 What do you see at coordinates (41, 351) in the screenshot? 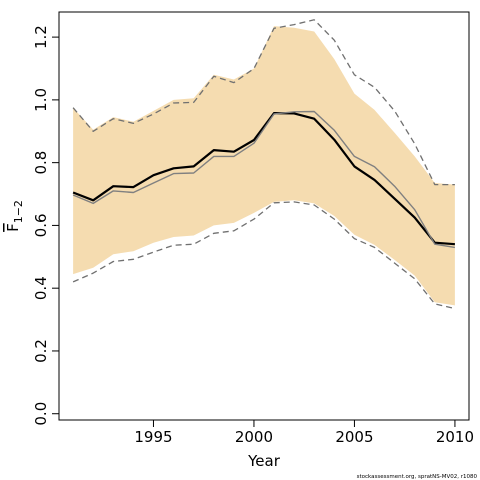
I see `y-tick-label: 0.2` at bounding box center [41, 351].